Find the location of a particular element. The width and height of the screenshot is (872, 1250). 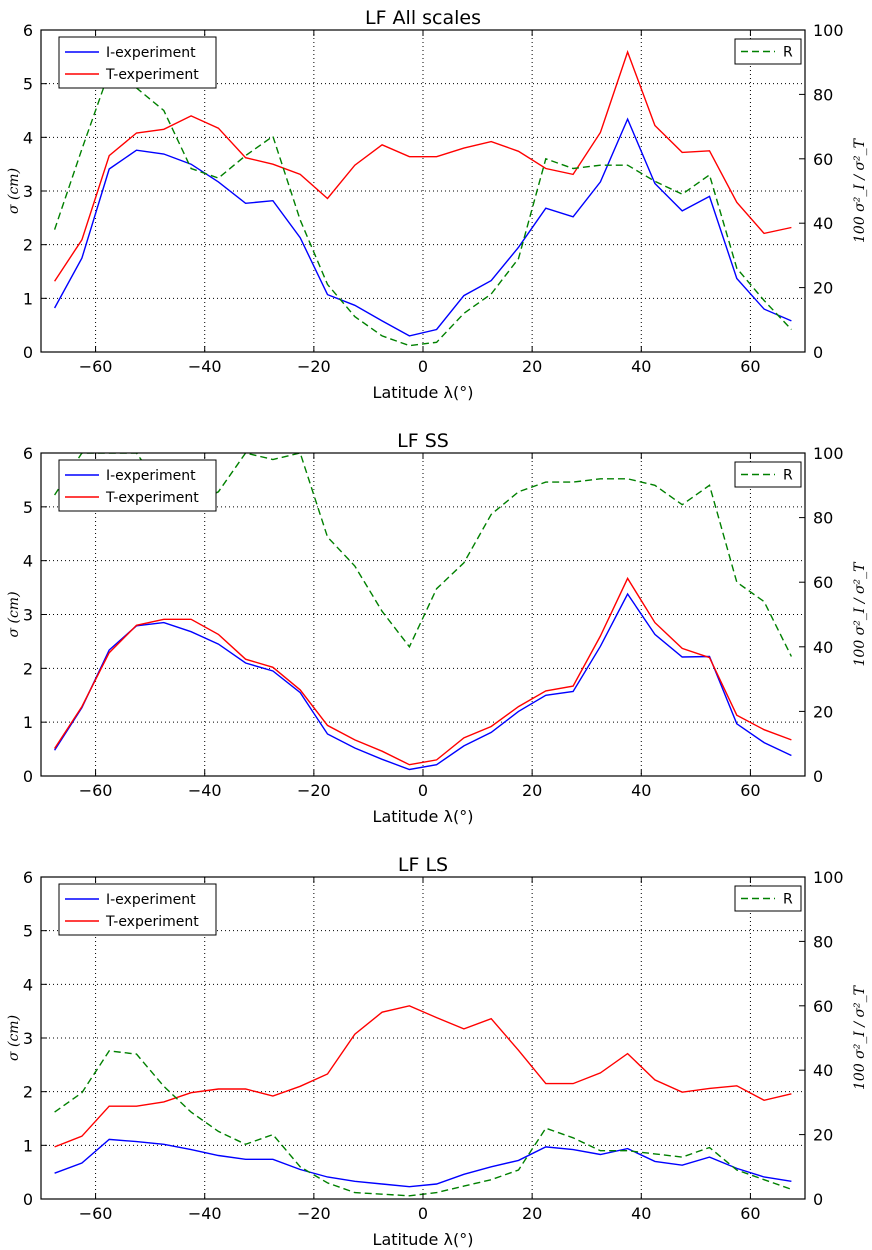

chart-title: LF All scales is located at coordinates (423, 18).